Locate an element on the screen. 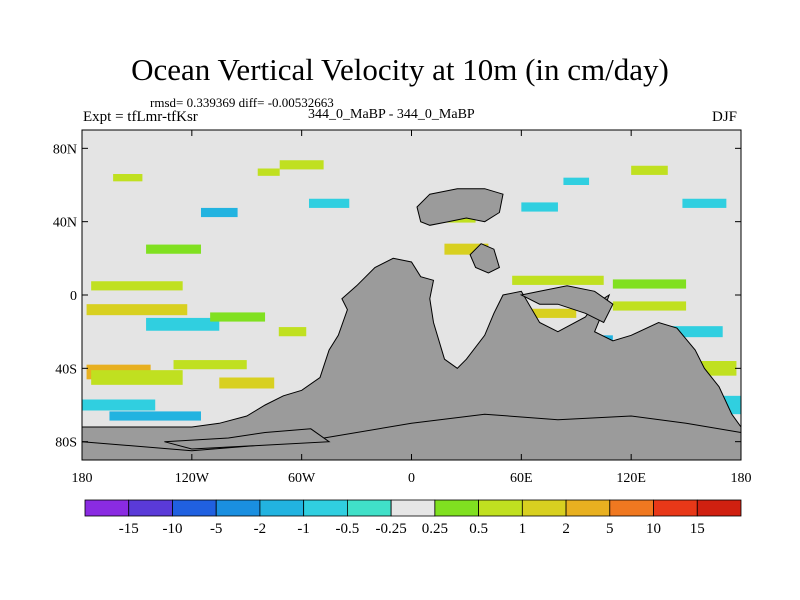 The height and width of the screenshot is (600, 800). colorbar-label: -5 is located at coordinates (216, 529).